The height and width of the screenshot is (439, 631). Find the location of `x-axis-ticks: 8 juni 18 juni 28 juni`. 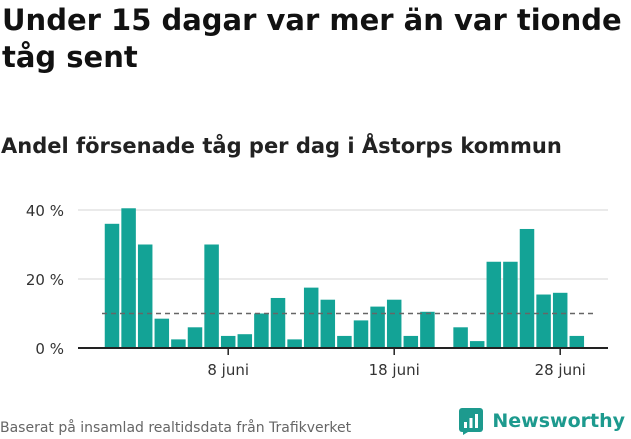

x-axis-ticks: 8 juni 18 juni 28 juni is located at coordinates (396, 363).